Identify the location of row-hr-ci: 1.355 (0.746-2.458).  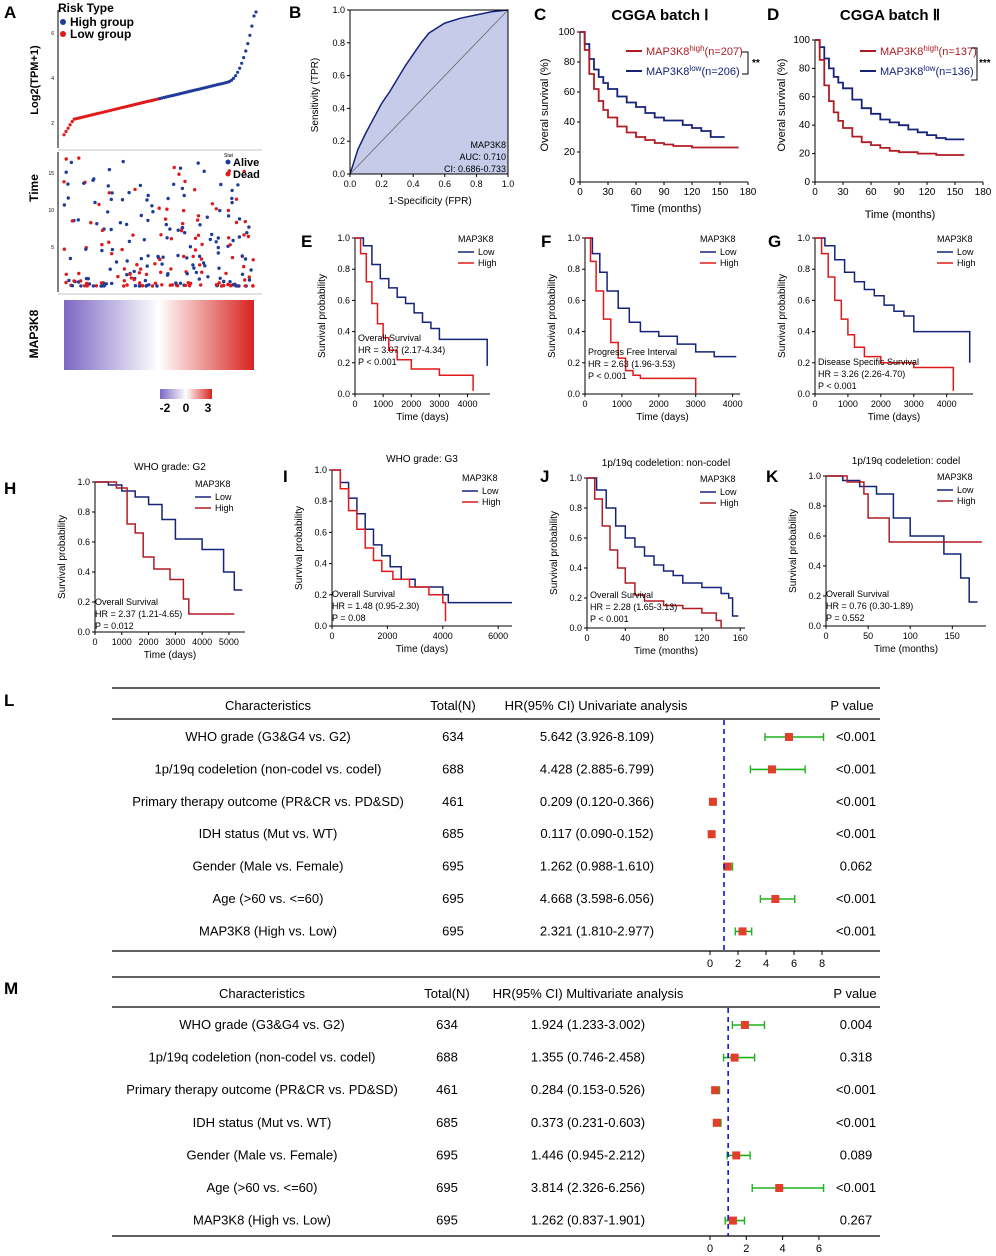
(588, 1057).